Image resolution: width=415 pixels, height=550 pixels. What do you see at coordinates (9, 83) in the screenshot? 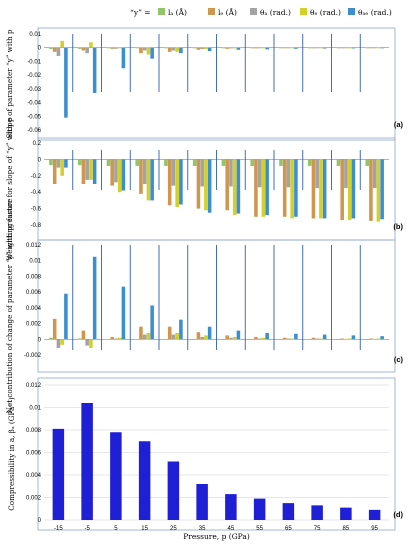
I see `y-axis-label: Slope of parameter “y” with p` at bounding box center [9, 83].